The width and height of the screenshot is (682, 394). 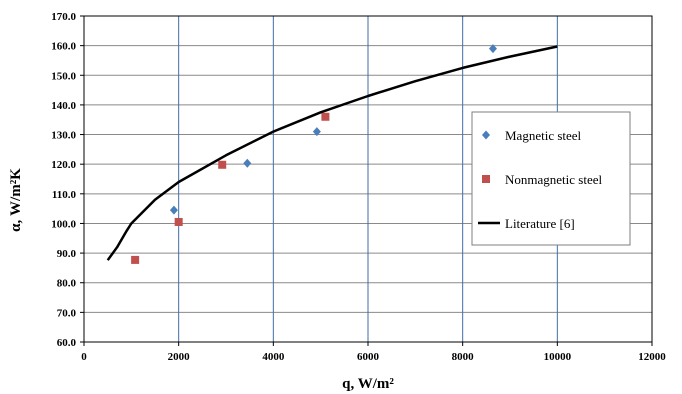 What do you see at coordinates (63, 17) in the screenshot?
I see `y-tick-label: 170.0` at bounding box center [63, 17].